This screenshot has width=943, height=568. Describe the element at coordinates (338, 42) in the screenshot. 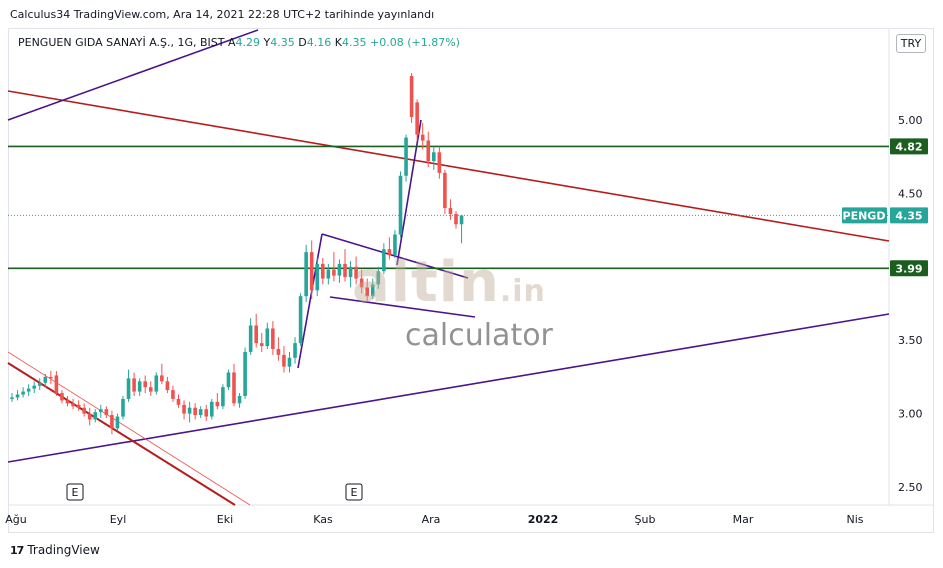

I see `close-label: K` at that location.